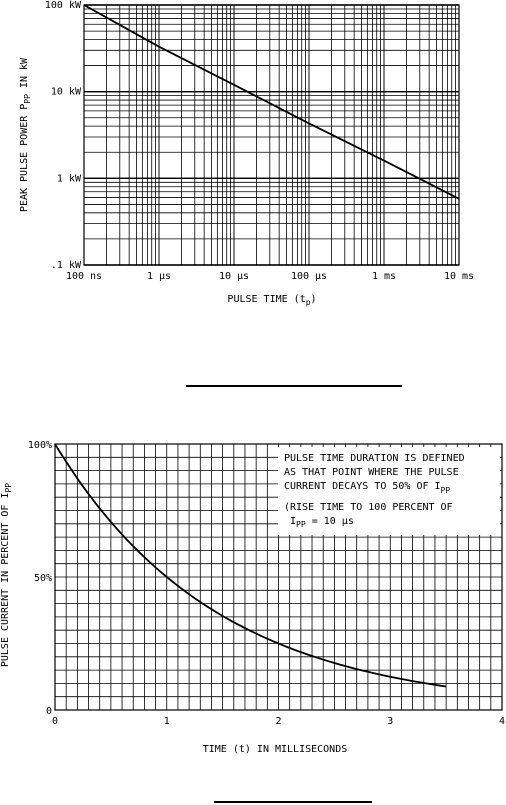 The height and width of the screenshot is (805, 506). I want to click on y-tick-label: 50%, so click(43, 578).